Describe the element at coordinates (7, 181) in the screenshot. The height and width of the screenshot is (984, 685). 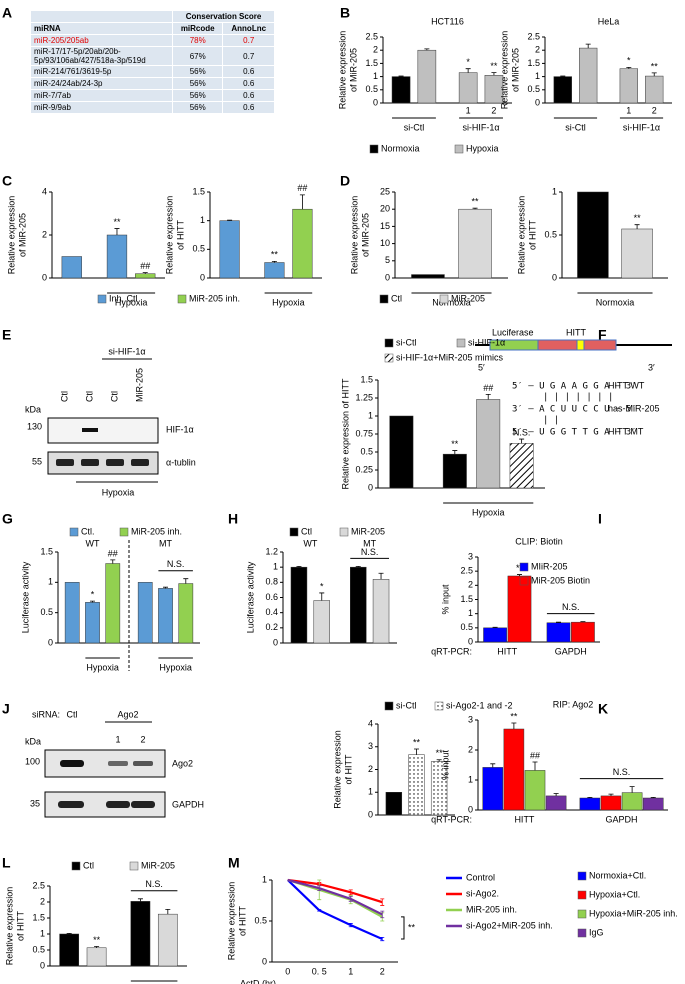
I see `panel-letter: C` at that location.